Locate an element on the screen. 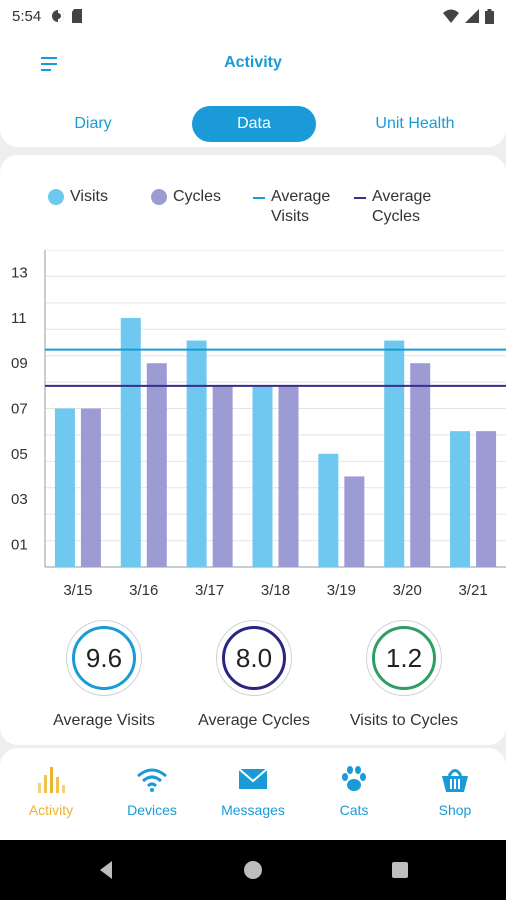 This screenshot has height=900, width=506. system-home-button is located at coordinates (253, 870).